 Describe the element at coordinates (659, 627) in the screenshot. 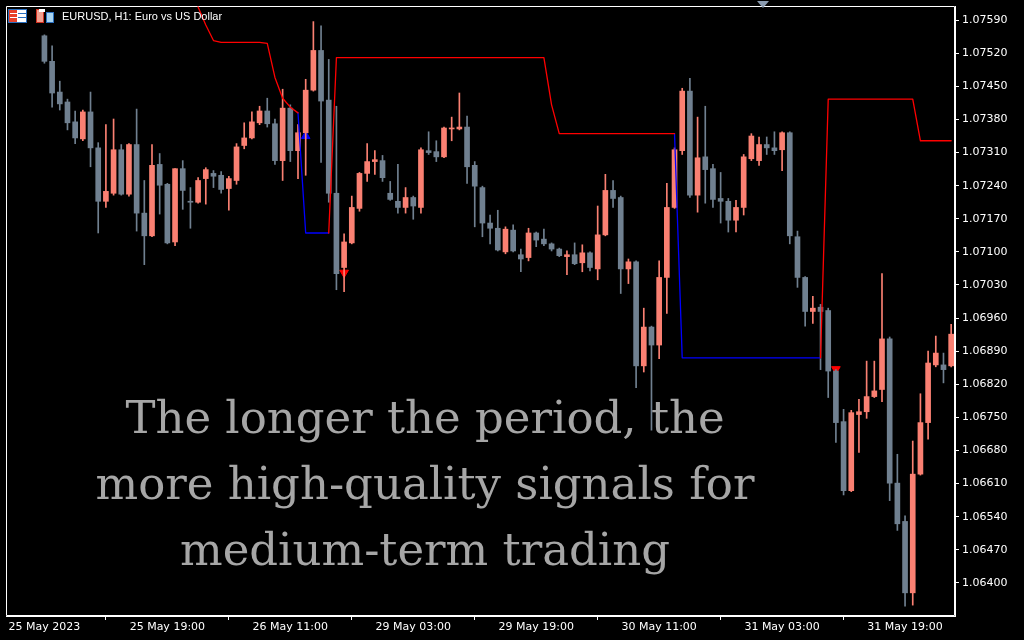

I see `x-tick-label: 30 May 11:00` at that location.